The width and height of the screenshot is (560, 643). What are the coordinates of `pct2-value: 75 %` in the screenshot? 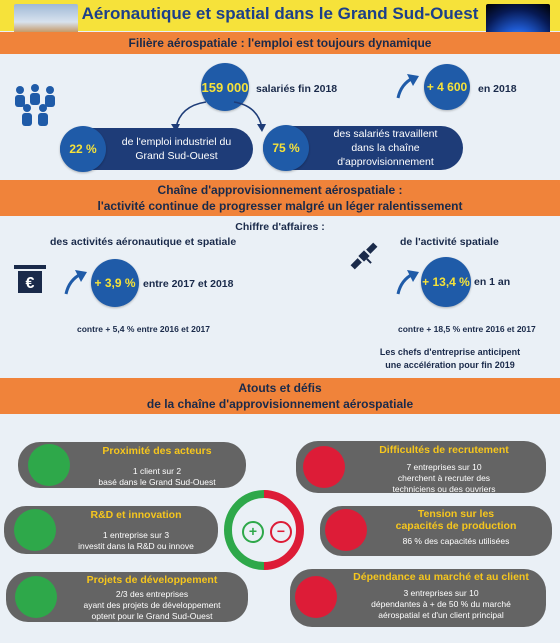 It's located at (286, 148).